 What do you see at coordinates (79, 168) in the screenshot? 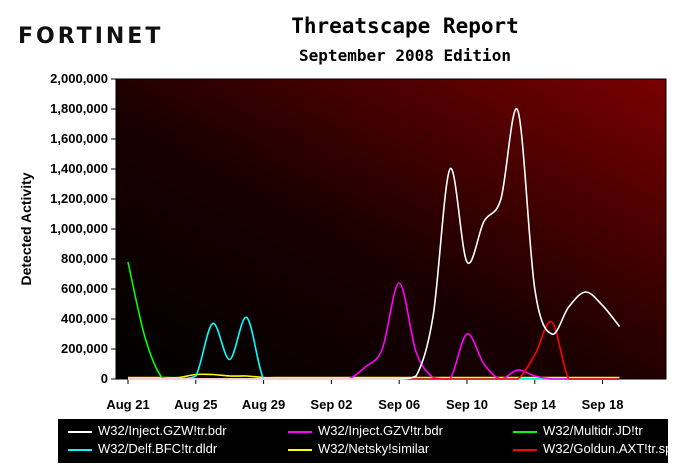
I see `y-tick-label: 1,400,000` at bounding box center [79, 168].